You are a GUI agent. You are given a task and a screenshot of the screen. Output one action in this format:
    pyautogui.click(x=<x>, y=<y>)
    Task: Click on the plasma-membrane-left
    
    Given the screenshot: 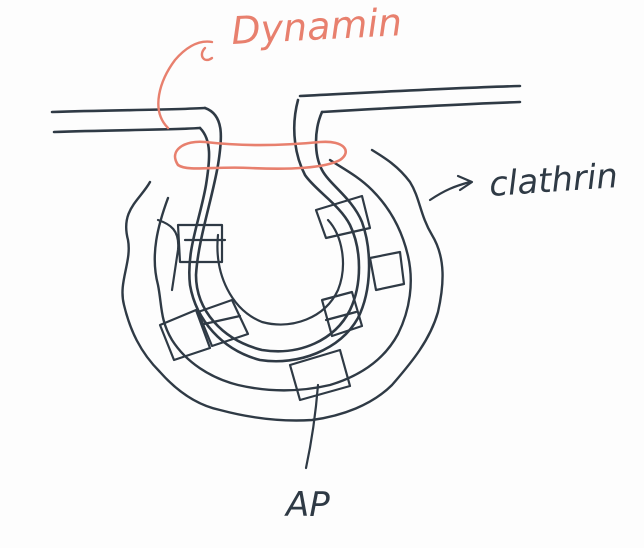 What is the action you would take?
    pyautogui.click(x=128, y=120)
    